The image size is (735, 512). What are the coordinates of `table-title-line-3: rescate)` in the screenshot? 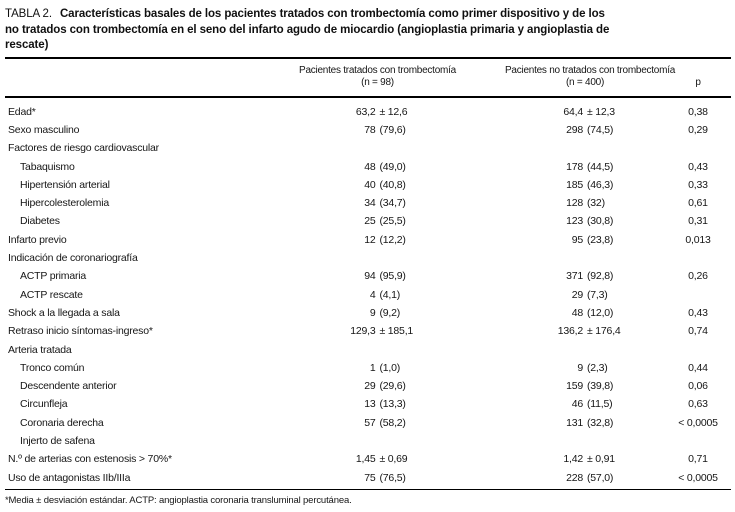 It's located at (27, 45).